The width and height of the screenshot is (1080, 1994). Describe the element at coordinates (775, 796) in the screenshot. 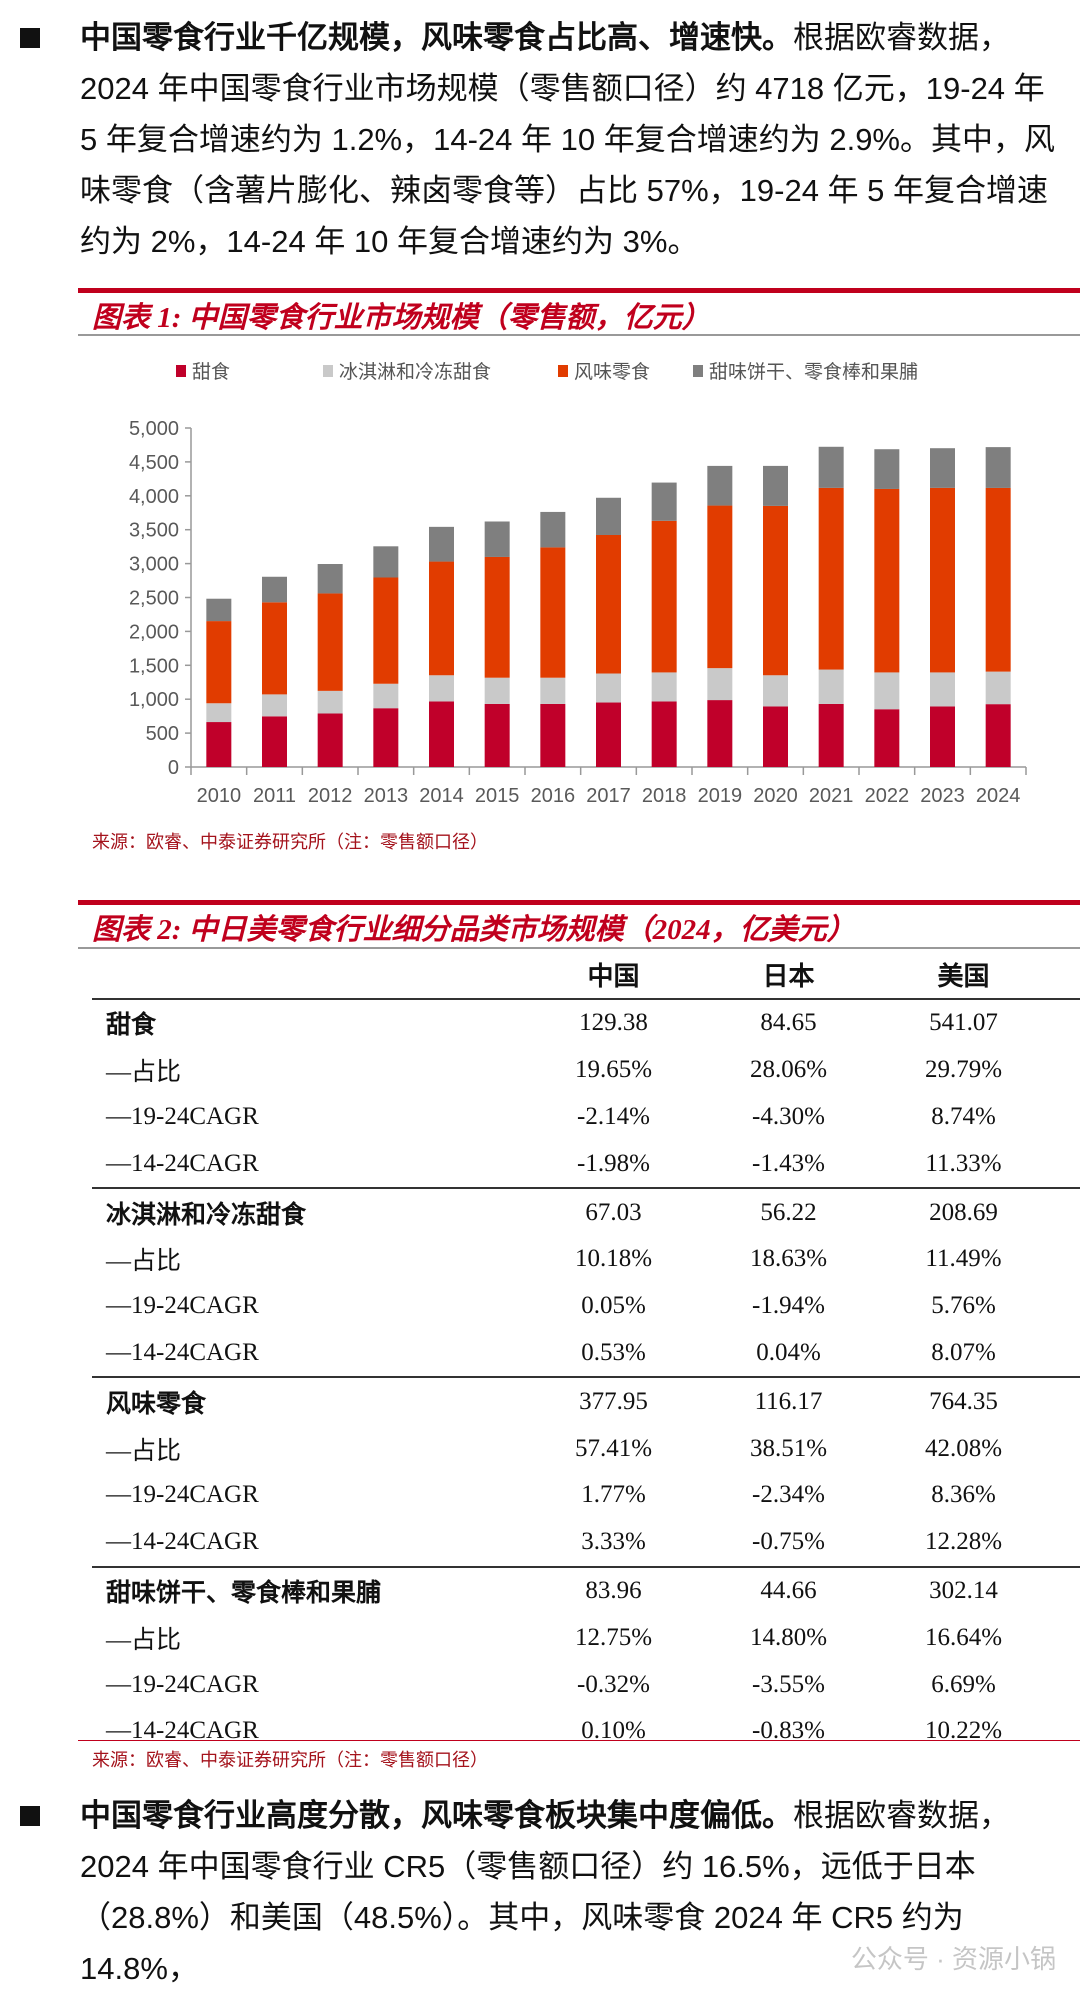

I see `x-tick-label: 2020` at that location.